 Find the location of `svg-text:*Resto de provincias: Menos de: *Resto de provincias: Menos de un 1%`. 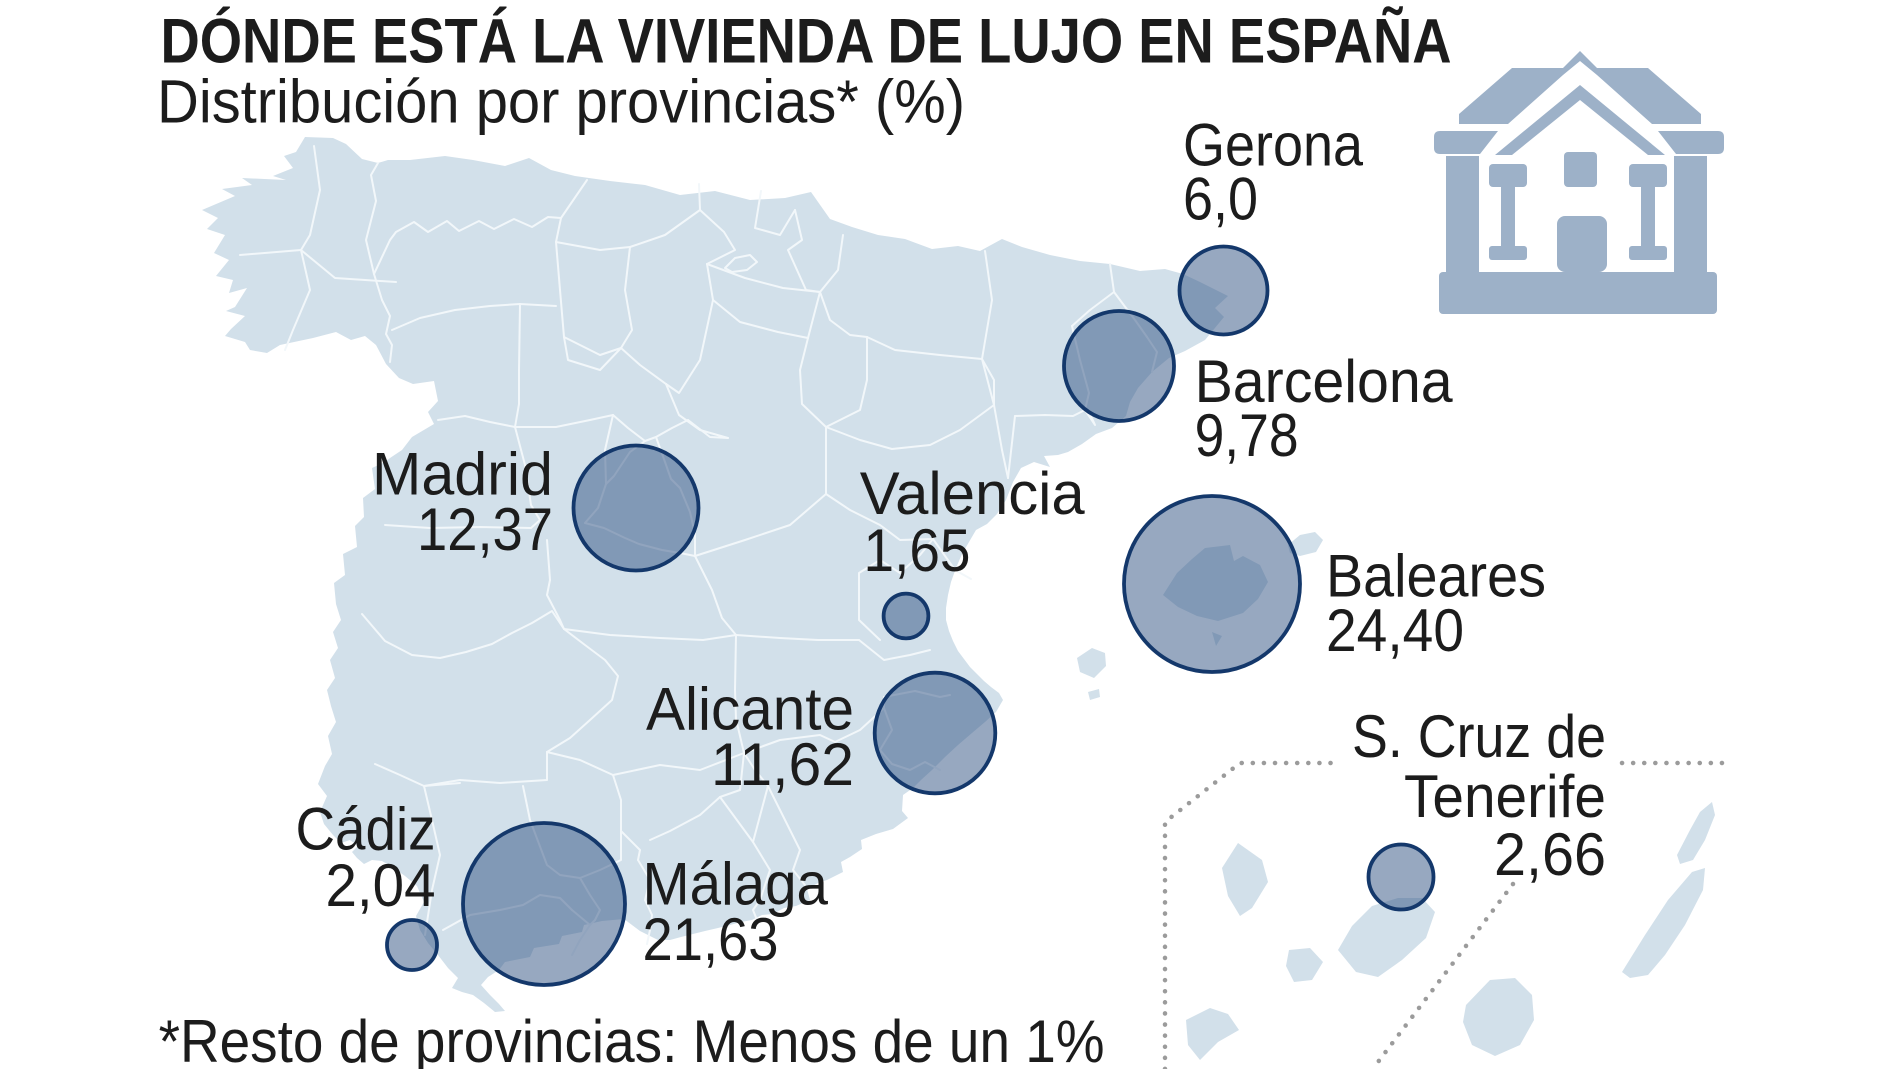

svg-text:*Resto de provincias: Menos de: *Resto de provincias: Menos de un 1% is located at coordinates (632, 1038).